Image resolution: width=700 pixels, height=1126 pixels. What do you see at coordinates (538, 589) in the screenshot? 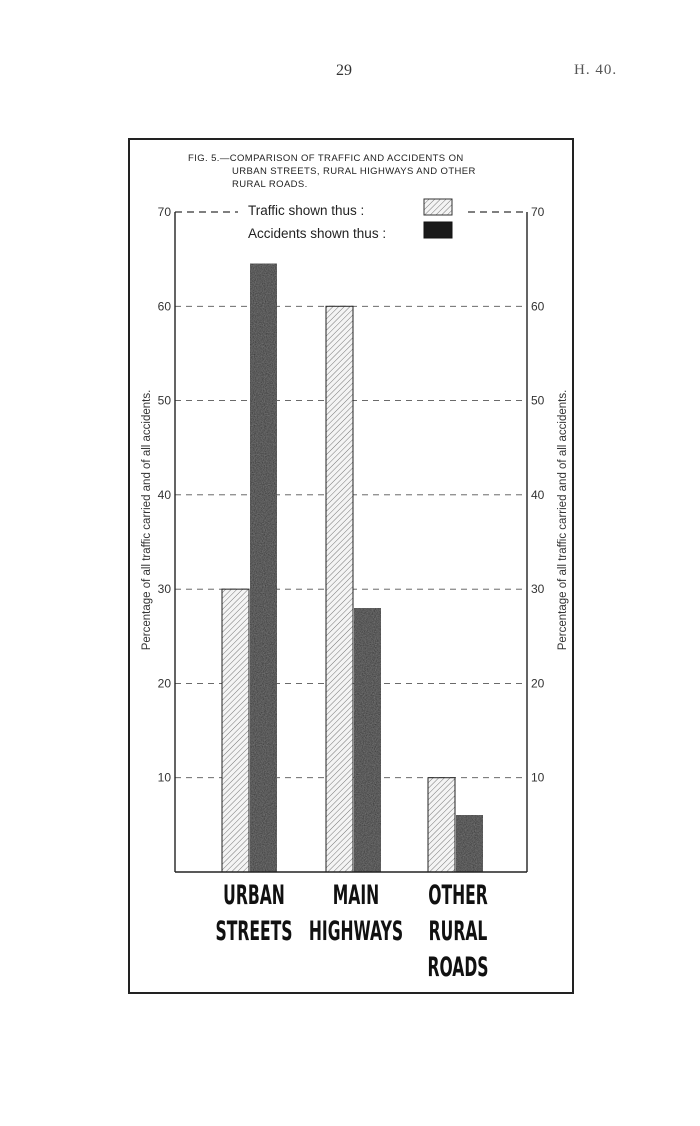
I see `y-tick-right-30: 30` at bounding box center [538, 589].